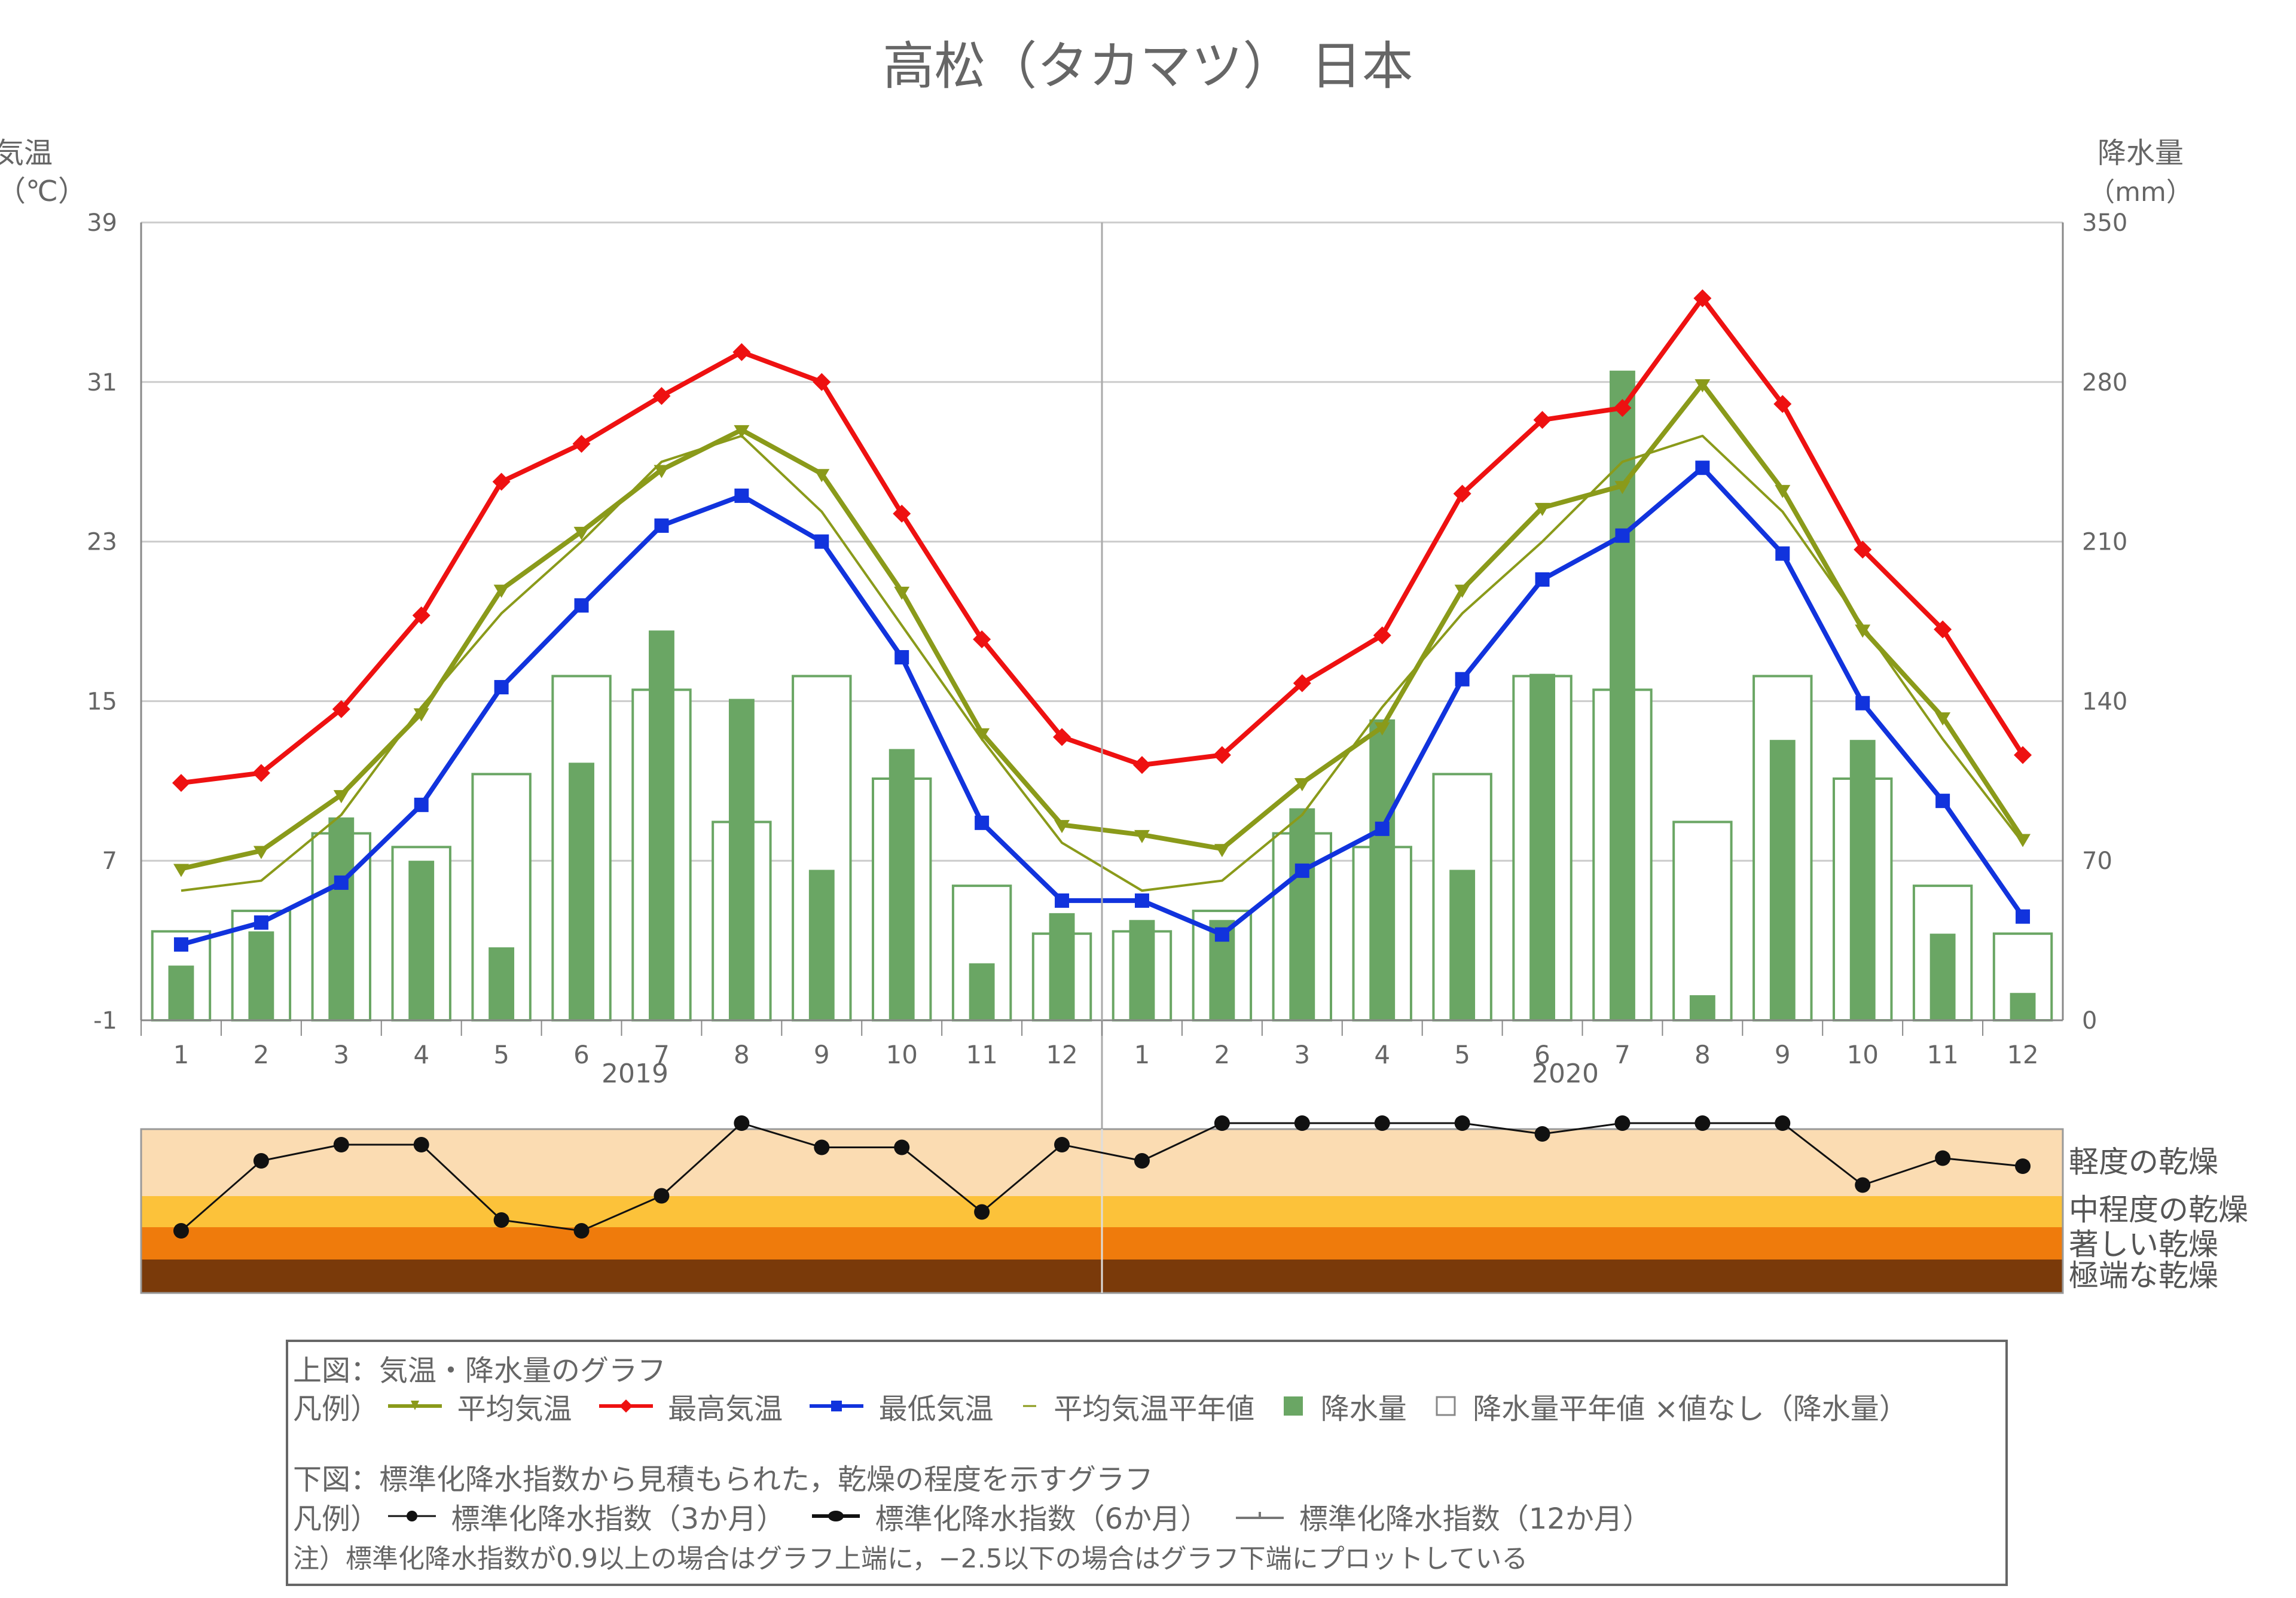 This screenshot has height=1598, width=2296. I want to click on x-tick-label: 4, so click(1382, 1054).